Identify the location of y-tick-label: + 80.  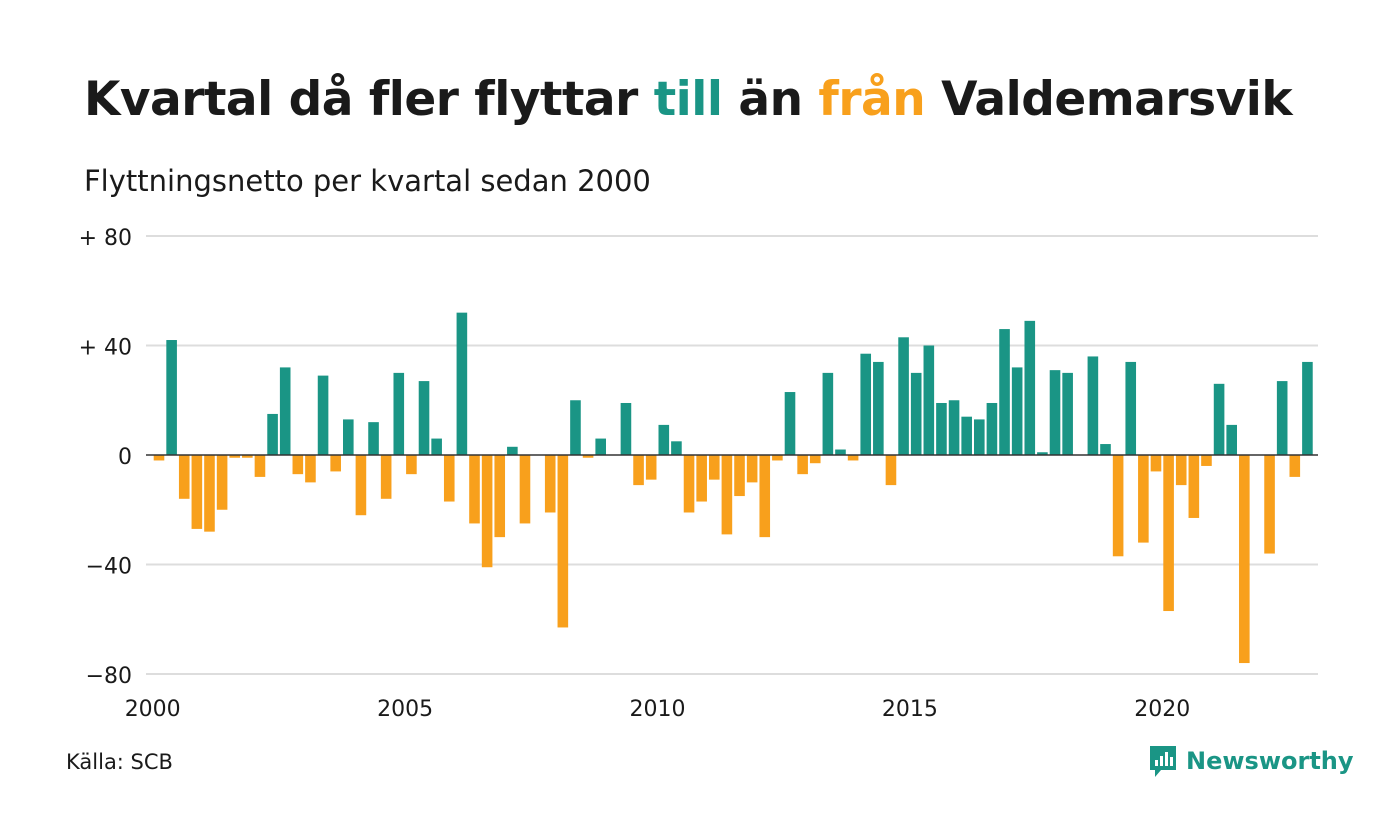
(105, 238).